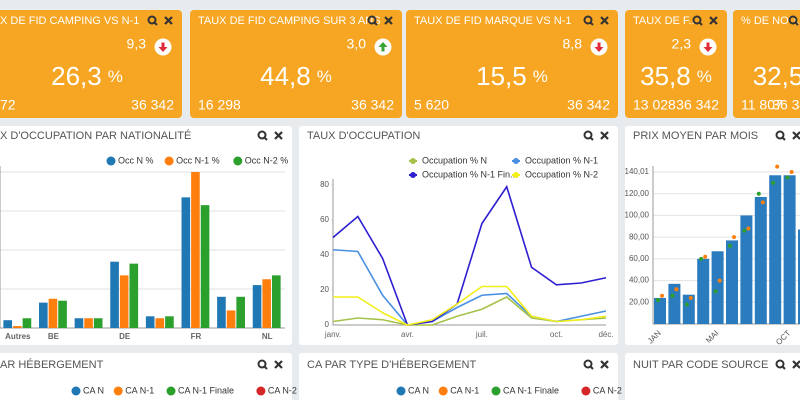  I want to click on y-tick-label: 20,00, so click(639, 301).